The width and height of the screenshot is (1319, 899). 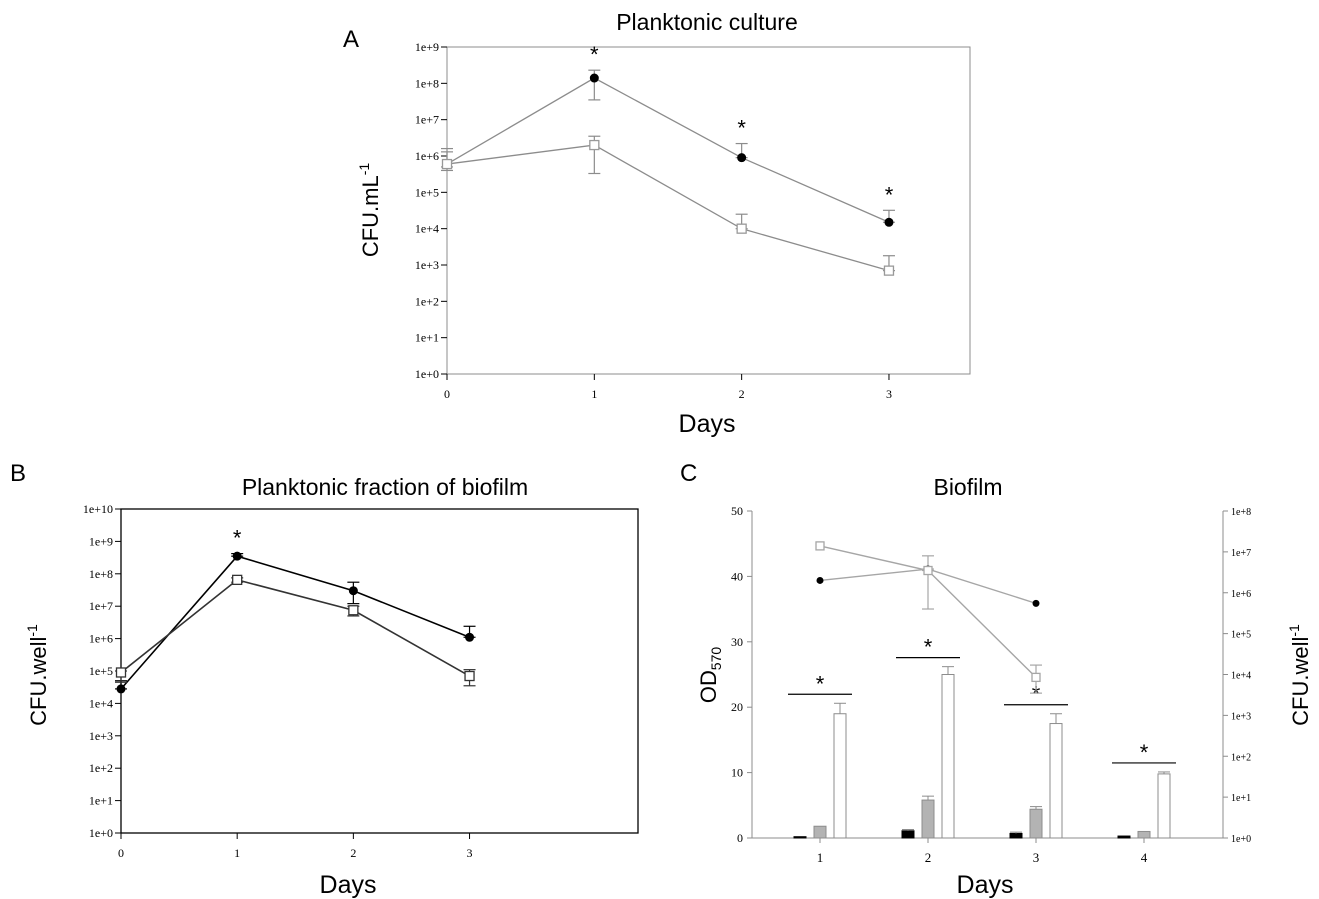 I want to click on y-tick-label: 40, so click(x=737, y=576).